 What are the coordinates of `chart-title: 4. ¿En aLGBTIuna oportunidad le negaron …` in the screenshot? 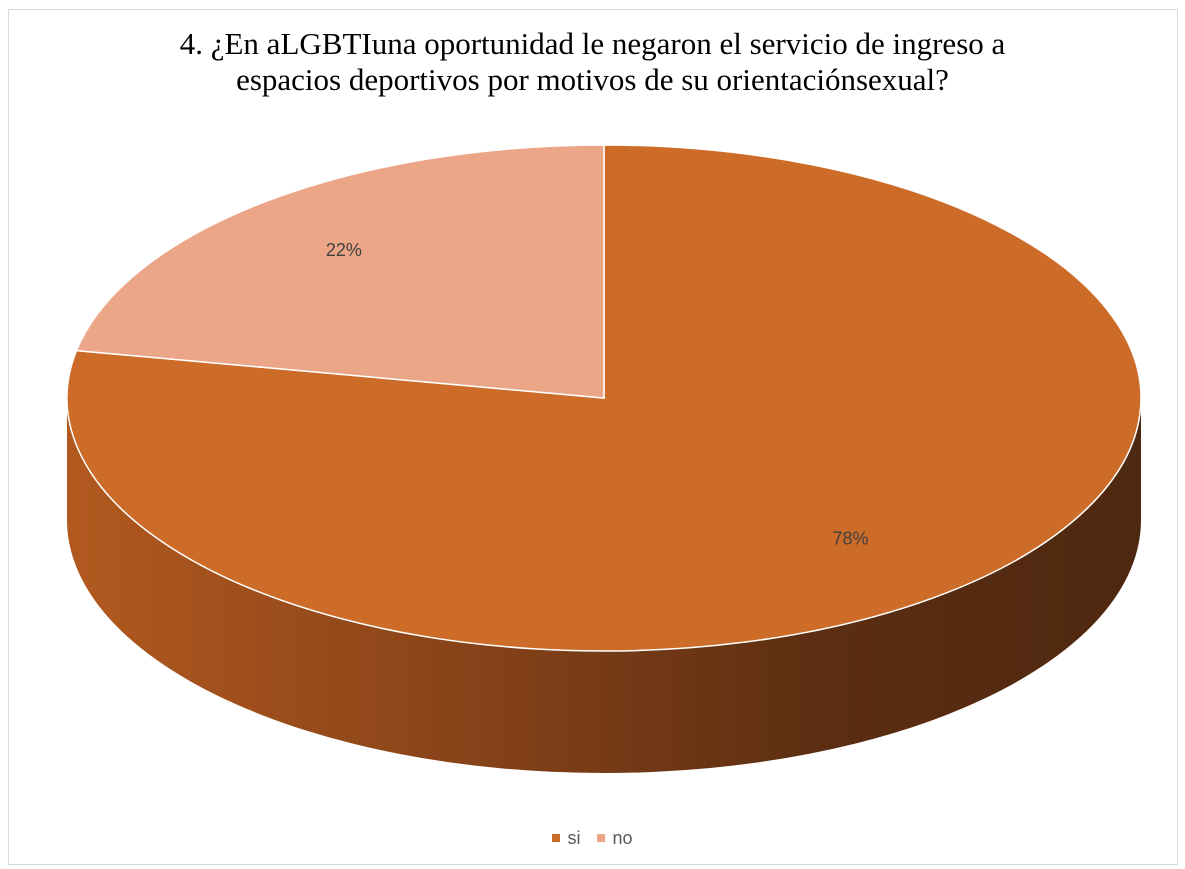 It's located at (592, 62).